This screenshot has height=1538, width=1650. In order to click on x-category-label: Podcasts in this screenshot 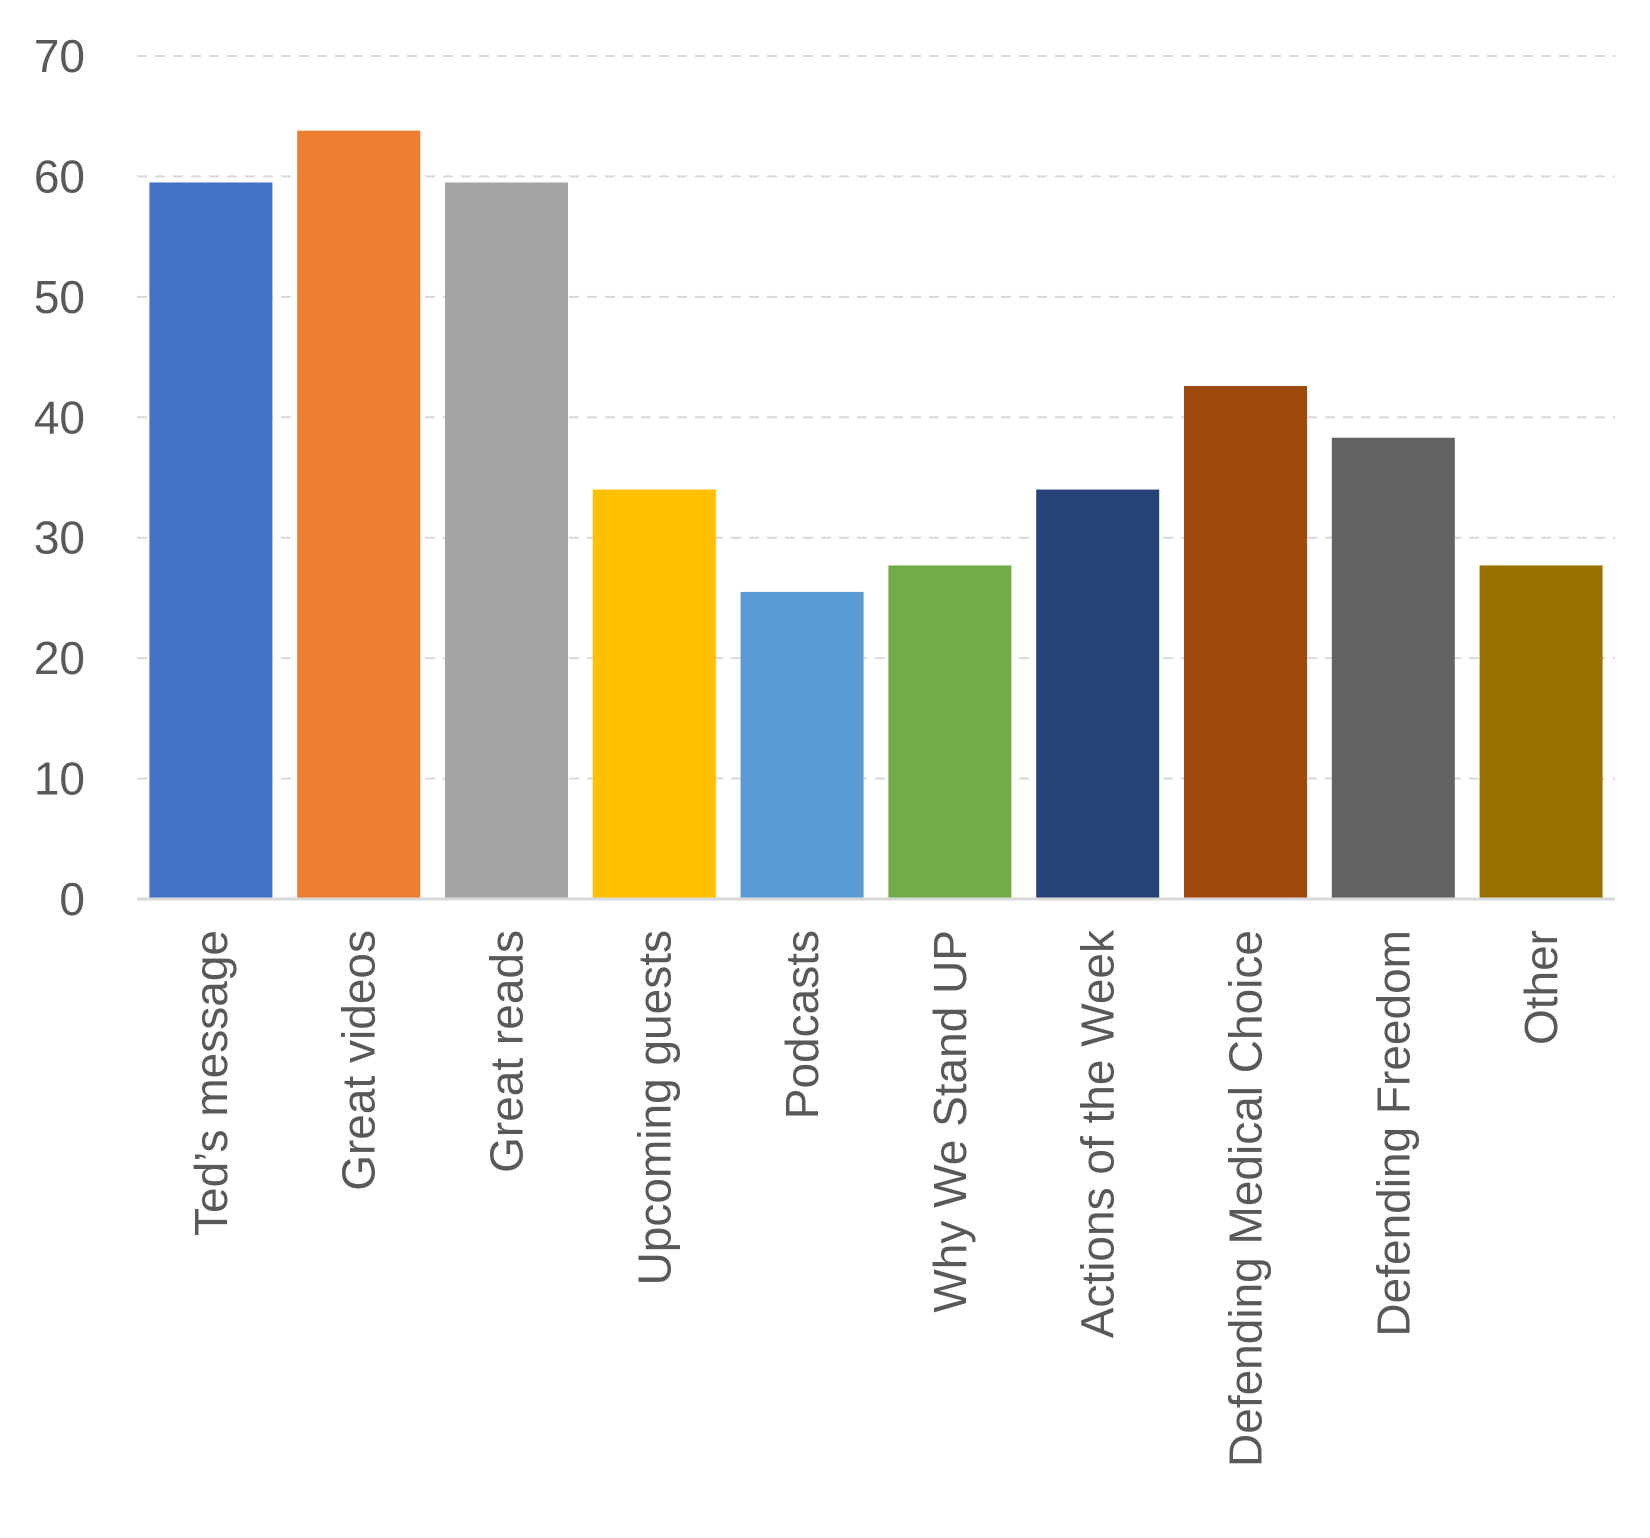, I will do `click(802, 1024)`.